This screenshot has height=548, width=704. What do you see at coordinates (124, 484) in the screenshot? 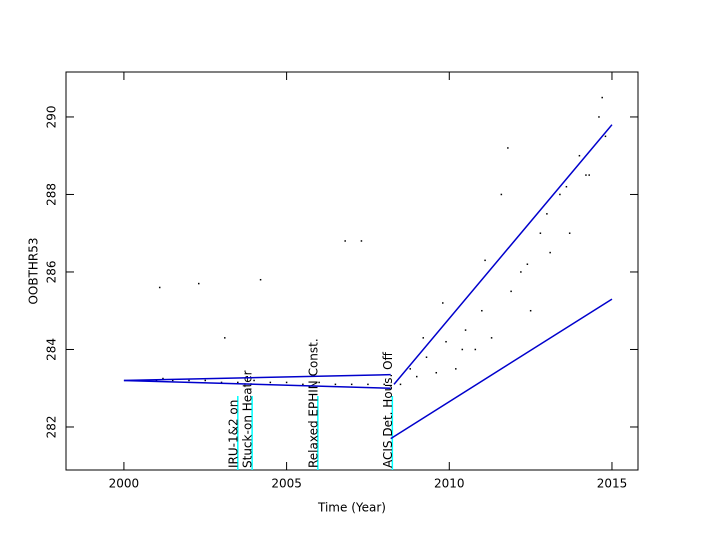
I see `x-tick-label: 2000` at bounding box center [124, 484].